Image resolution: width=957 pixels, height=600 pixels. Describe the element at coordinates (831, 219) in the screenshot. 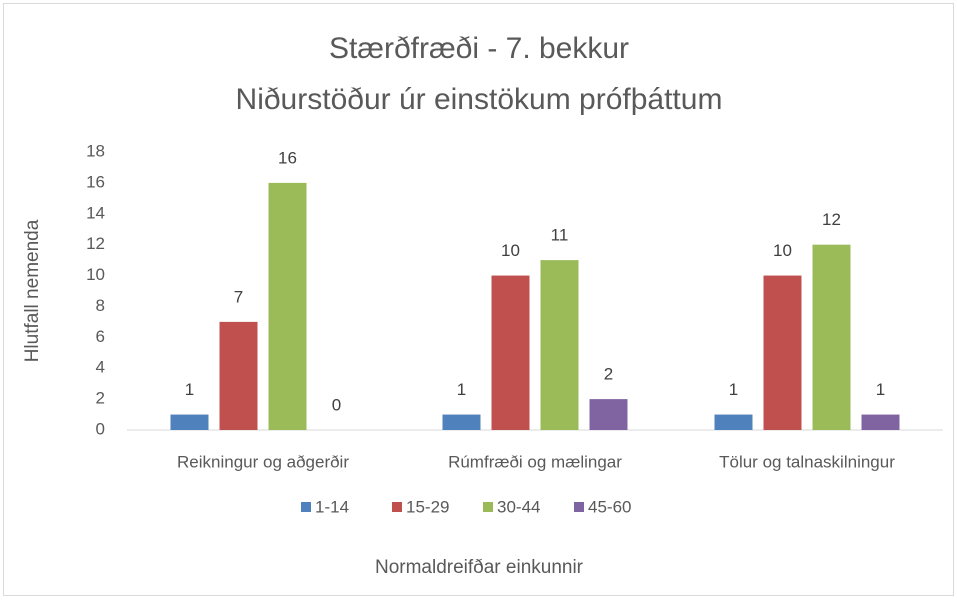

I see `data-label: 12` at that location.